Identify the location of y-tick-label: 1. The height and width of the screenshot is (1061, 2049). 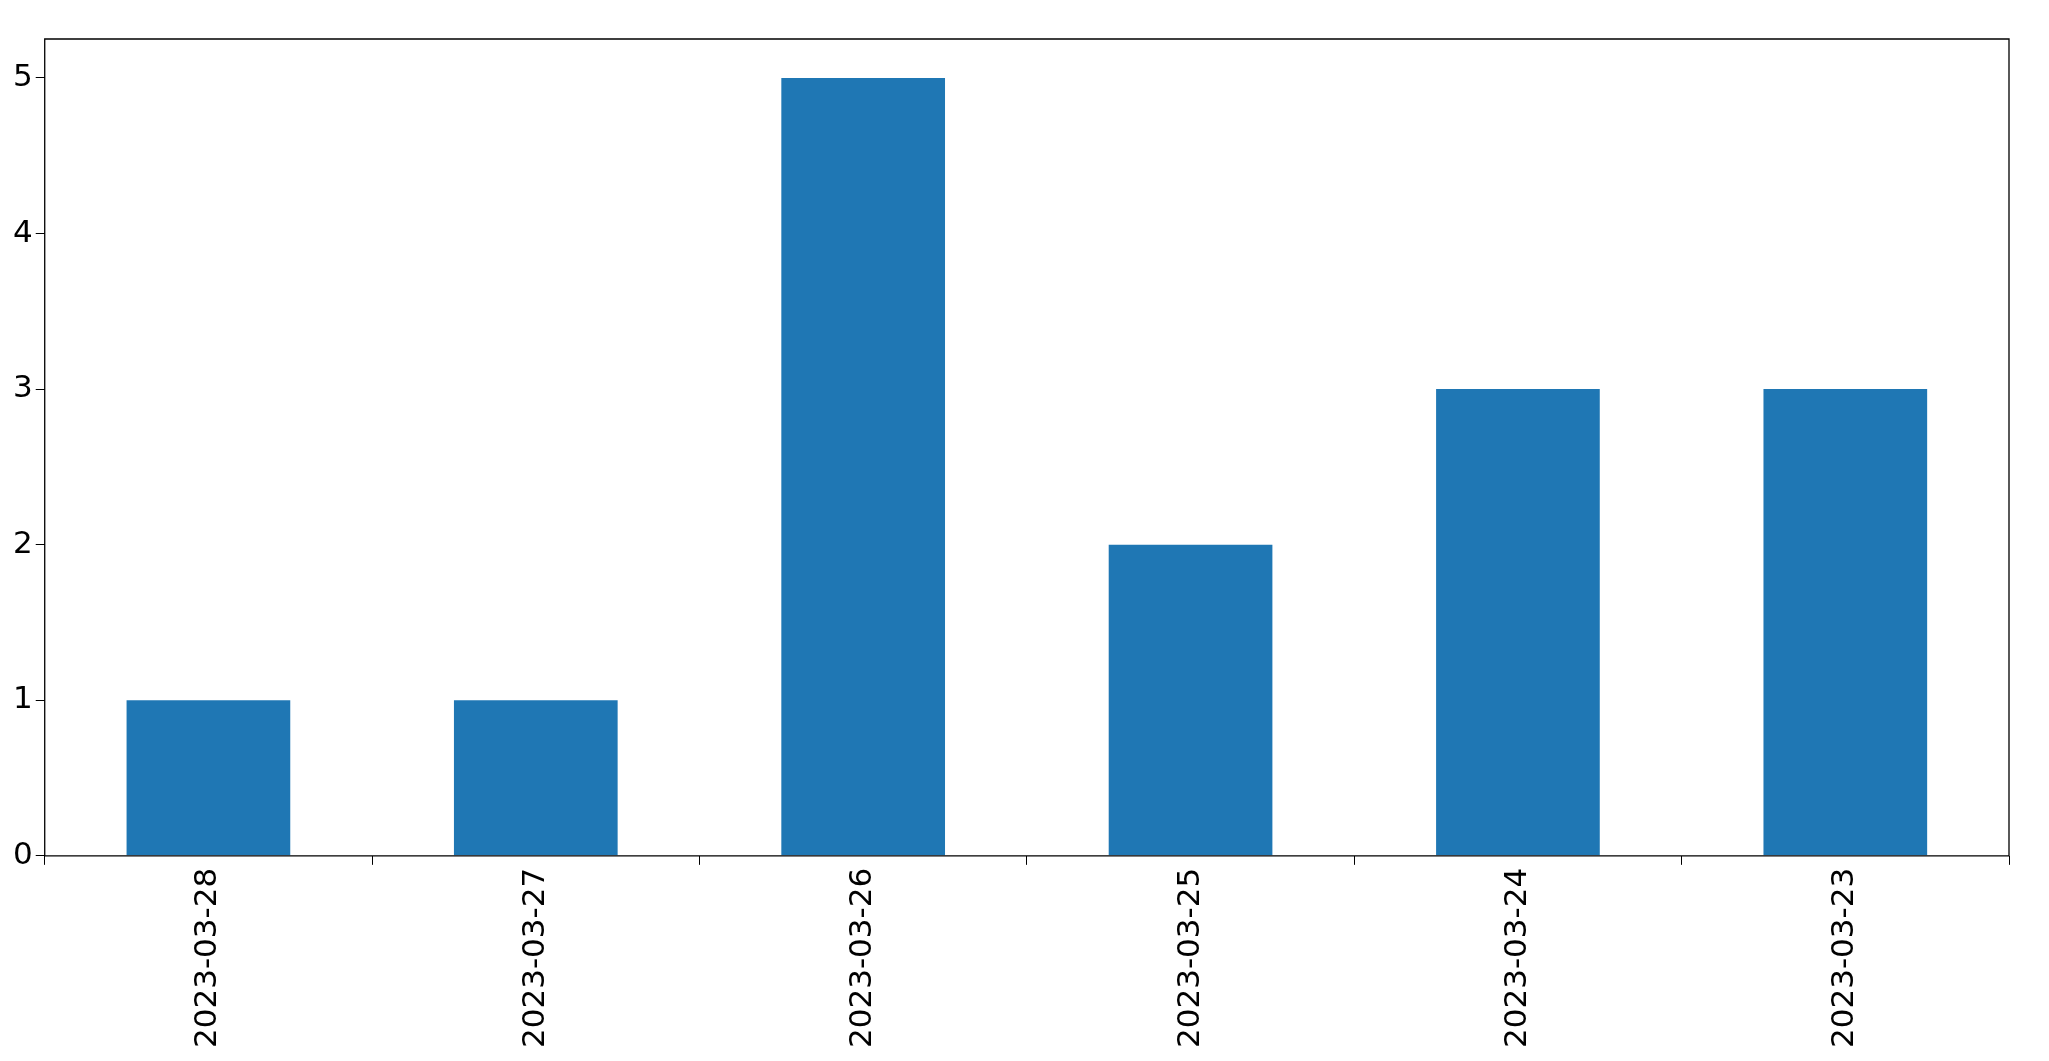
(22, 697).